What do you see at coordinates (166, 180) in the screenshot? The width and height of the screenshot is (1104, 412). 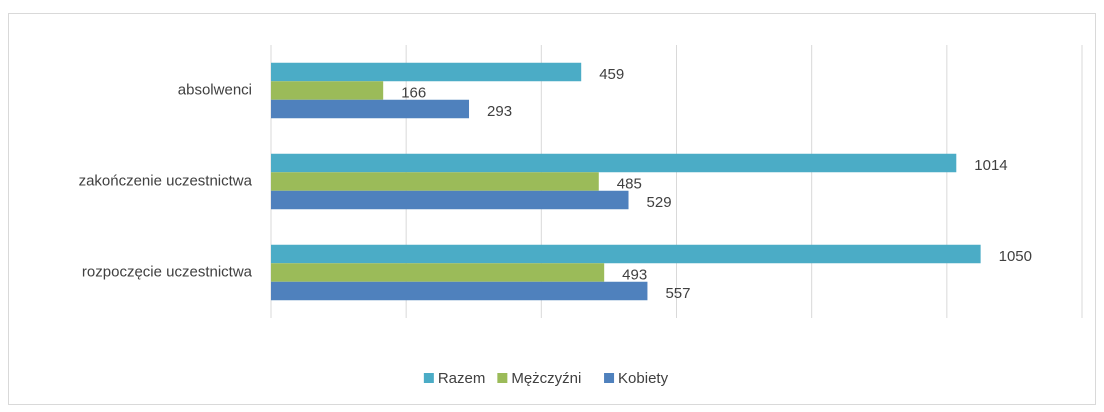 I see `category-label: zakończenie uczestnictwa` at bounding box center [166, 180].